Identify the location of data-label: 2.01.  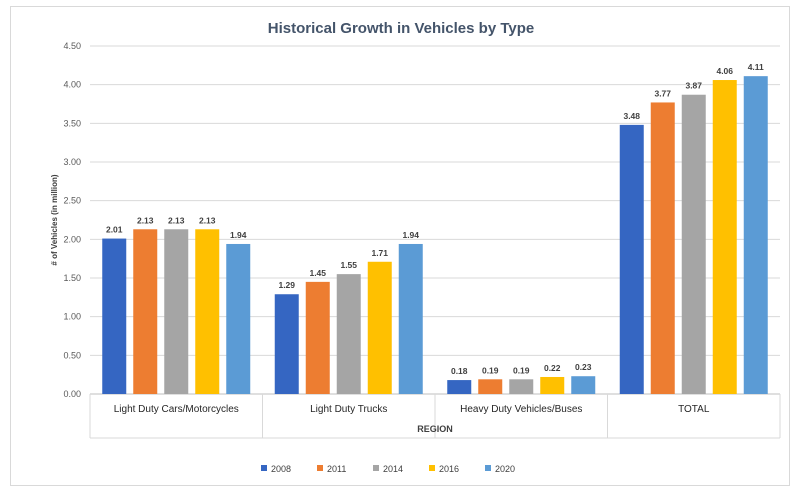
(114, 230).